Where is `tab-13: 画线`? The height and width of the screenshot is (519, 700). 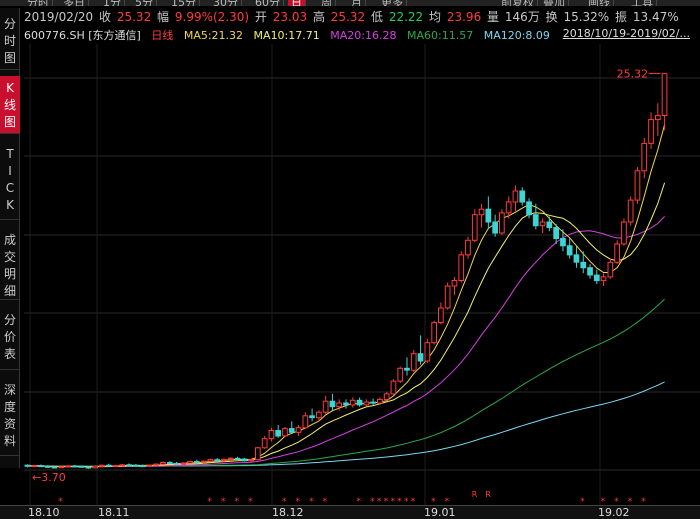 tab-13: 画线 is located at coordinates (599, 3).